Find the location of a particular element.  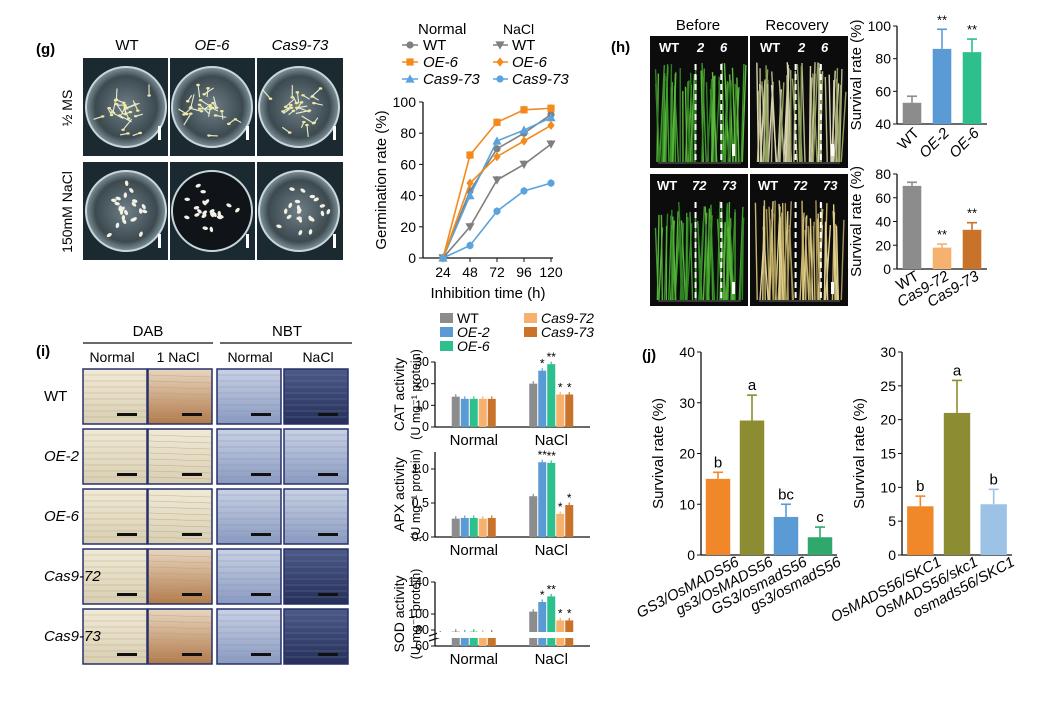

h-photo-label: WT is located at coordinates (669, 47).